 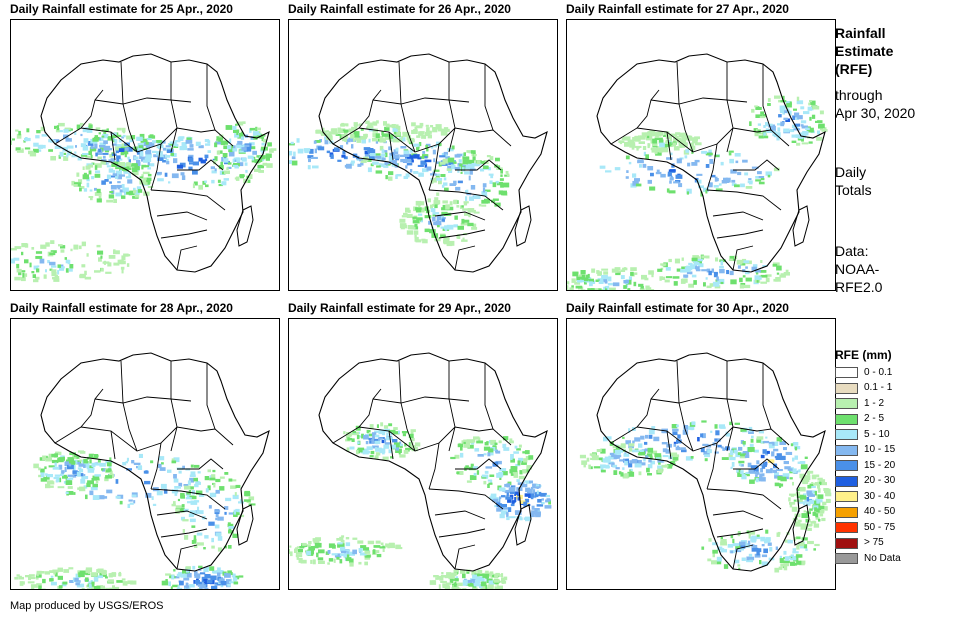 What do you see at coordinates (852, 251) in the screenshot?
I see `sidebar-data-line: Data:` at bounding box center [852, 251].